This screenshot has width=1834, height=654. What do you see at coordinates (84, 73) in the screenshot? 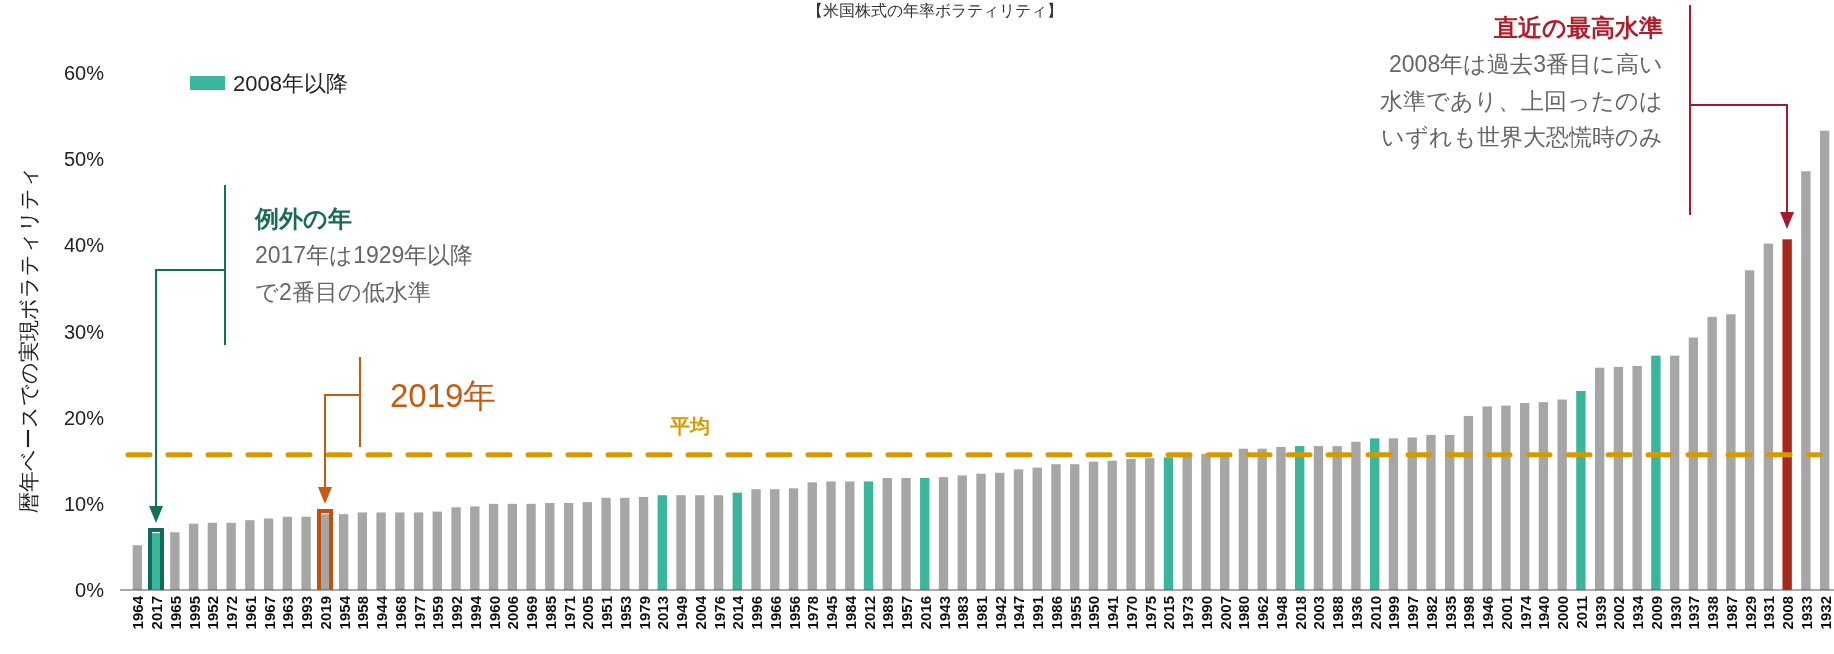
I see `y-tick-label: 60%` at bounding box center [84, 73].